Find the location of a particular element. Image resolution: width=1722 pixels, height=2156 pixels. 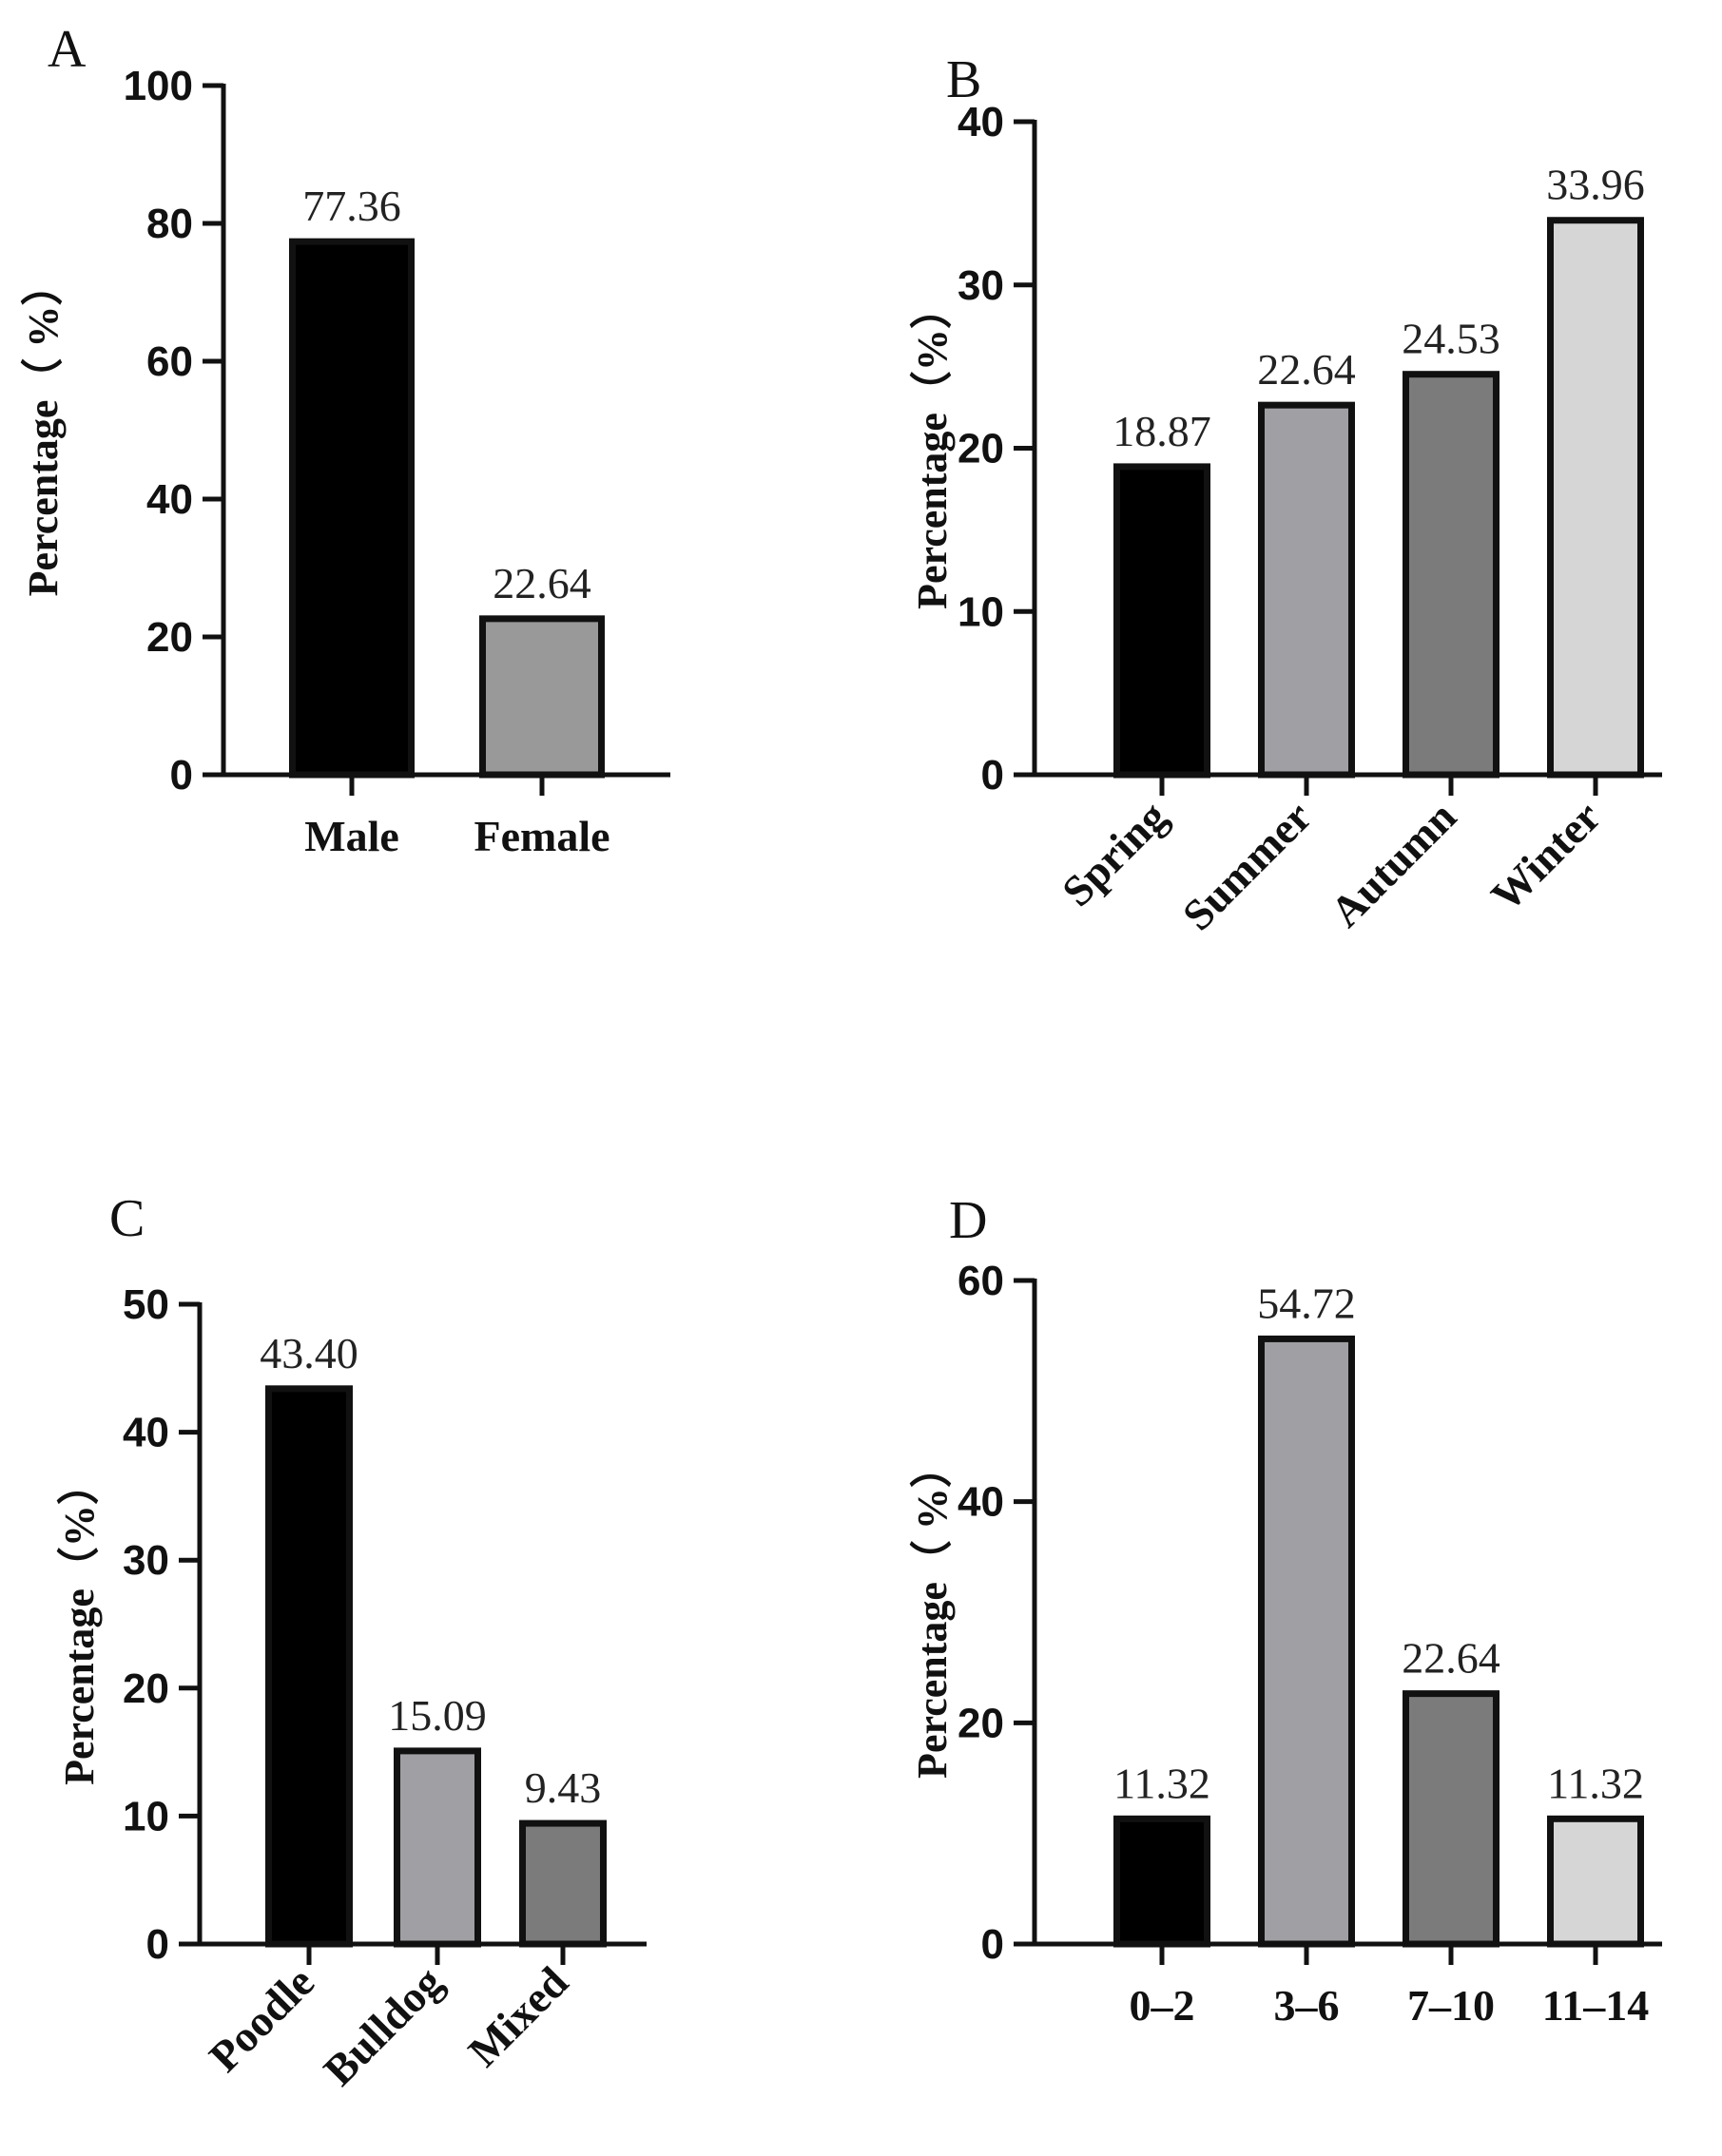

category-label: 11–14 is located at coordinates (1595, 2005).